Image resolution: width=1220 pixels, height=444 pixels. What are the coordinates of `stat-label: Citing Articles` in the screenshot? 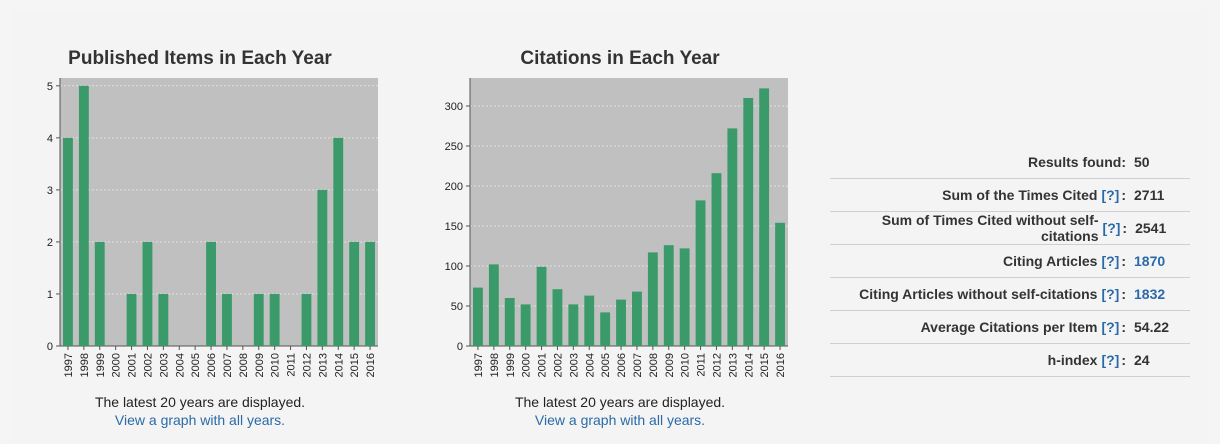 It's located at (1050, 261).